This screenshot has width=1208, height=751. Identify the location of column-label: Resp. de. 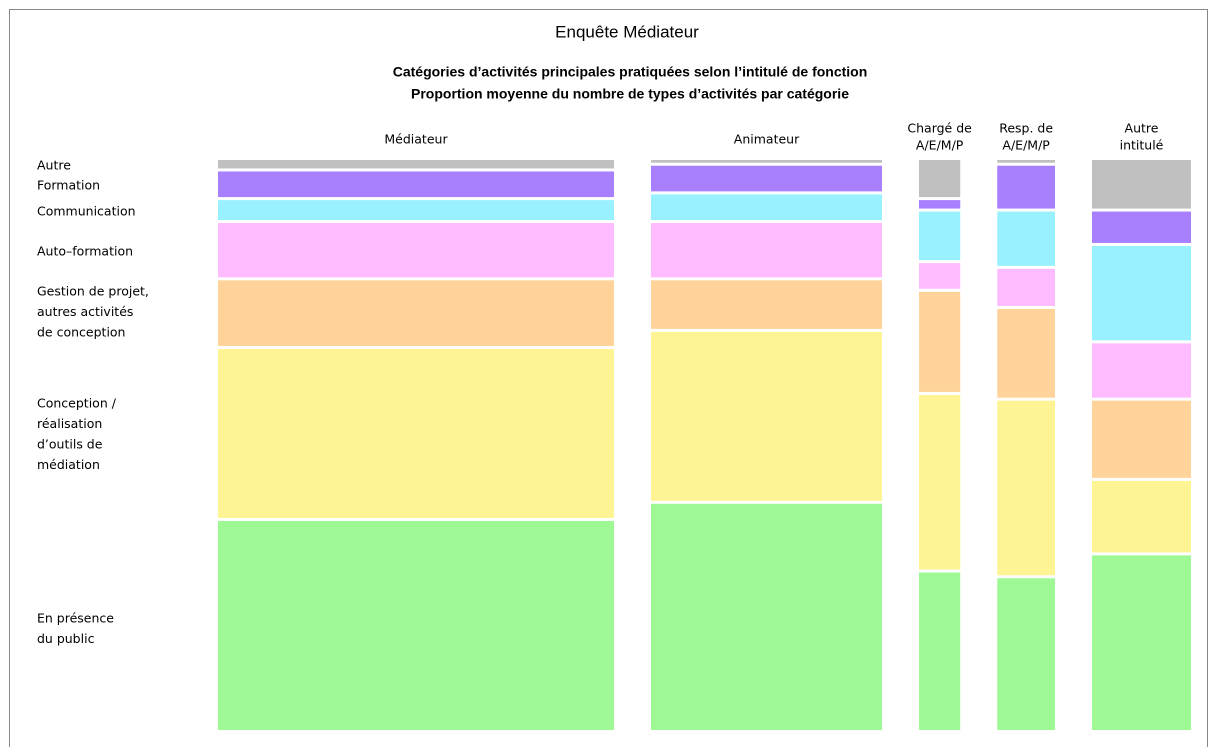
(1026, 128).